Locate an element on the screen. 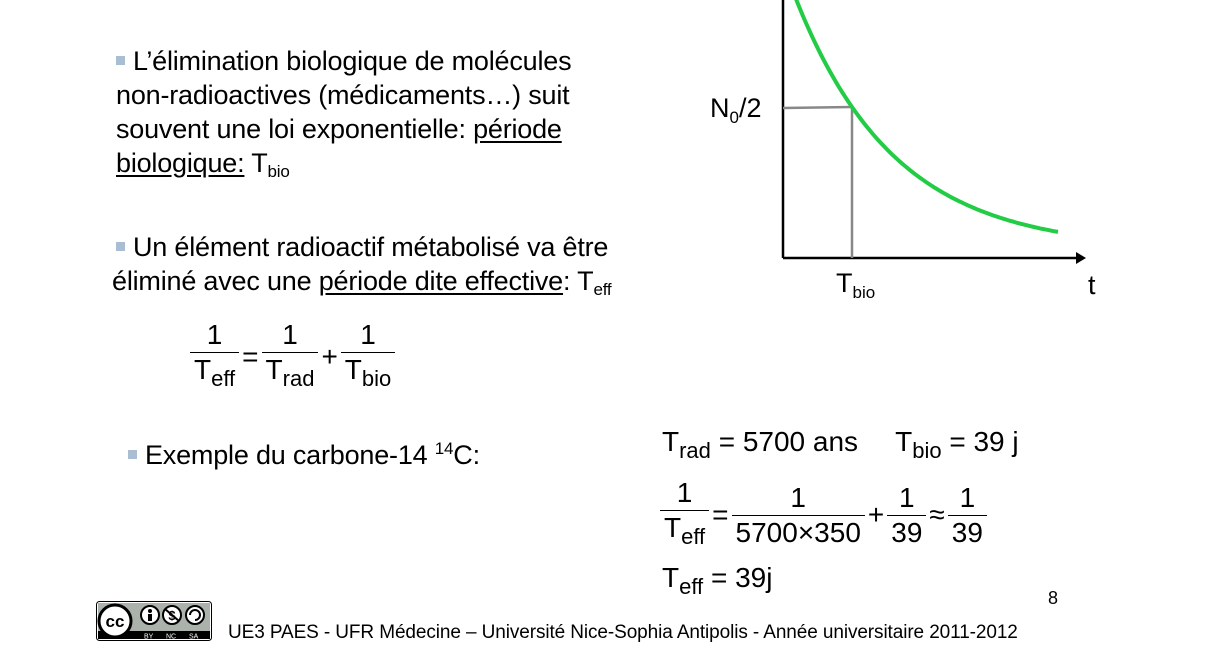 This screenshot has height=652, width=1213. bullet-1-line-3: souvent une loi exponentielle: is located at coordinates (295, 129).